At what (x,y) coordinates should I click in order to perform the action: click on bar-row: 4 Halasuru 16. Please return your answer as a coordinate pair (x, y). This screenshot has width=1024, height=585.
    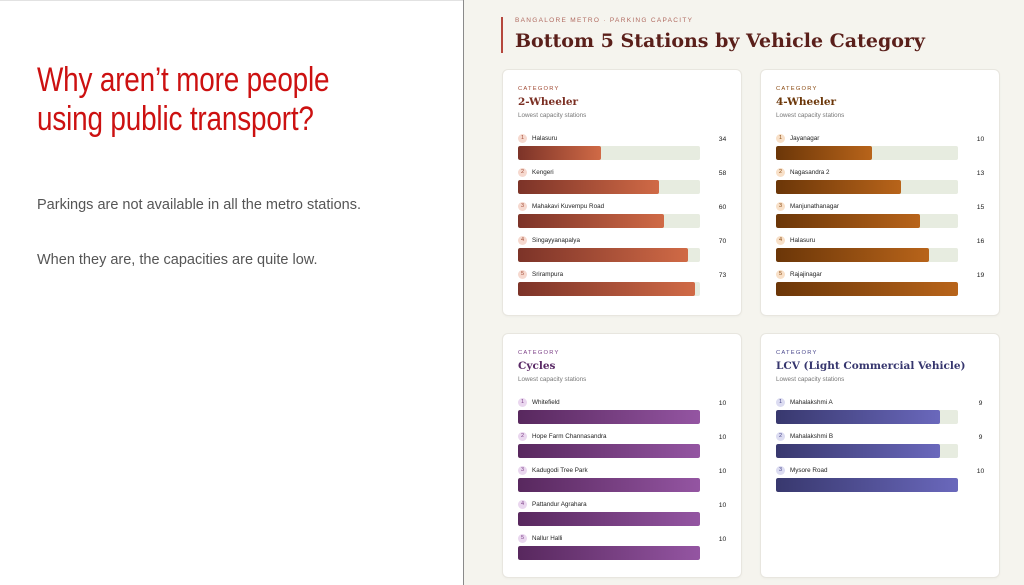
    Looking at the image, I should click on (883, 249).